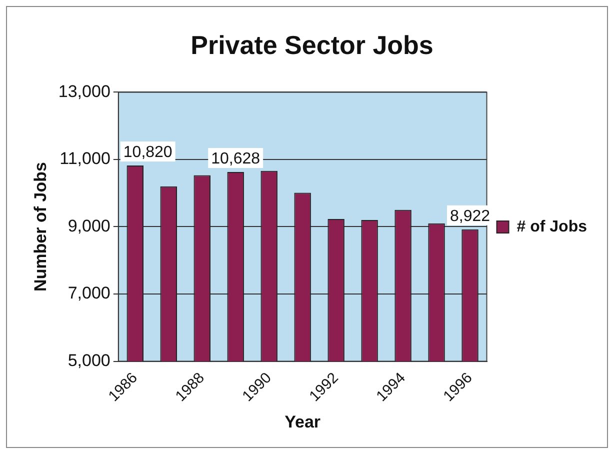  What do you see at coordinates (235, 159) in the screenshot?
I see `data-label: 10,628` at bounding box center [235, 159].